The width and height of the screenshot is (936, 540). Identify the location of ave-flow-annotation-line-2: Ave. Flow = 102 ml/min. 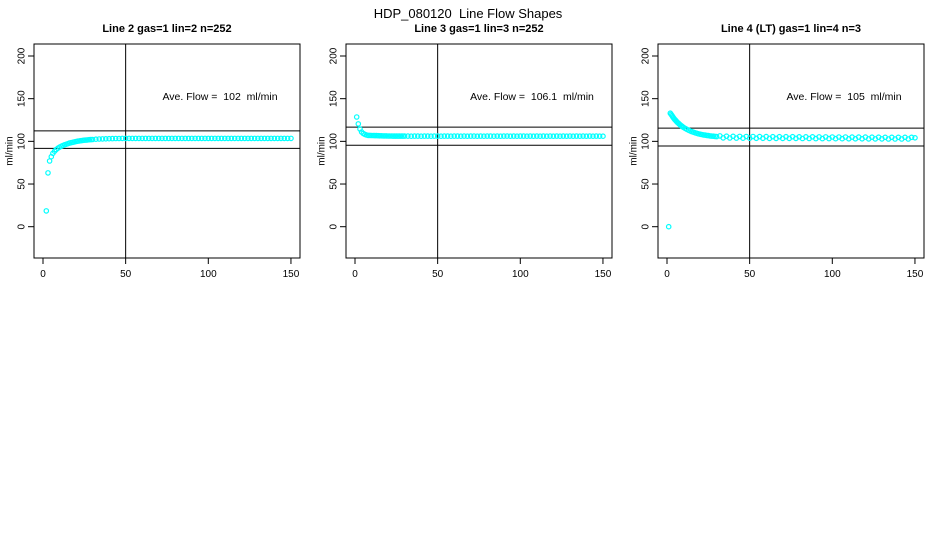
(220, 97).